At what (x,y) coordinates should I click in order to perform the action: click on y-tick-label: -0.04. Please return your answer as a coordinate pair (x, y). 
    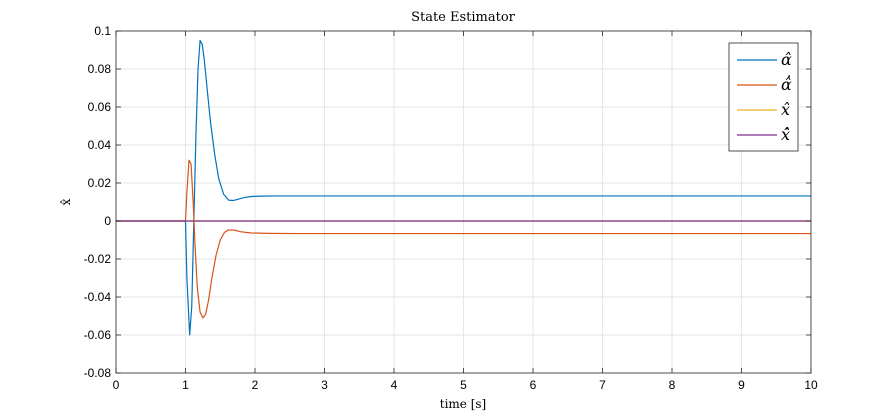
    Looking at the image, I should click on (98, 297).